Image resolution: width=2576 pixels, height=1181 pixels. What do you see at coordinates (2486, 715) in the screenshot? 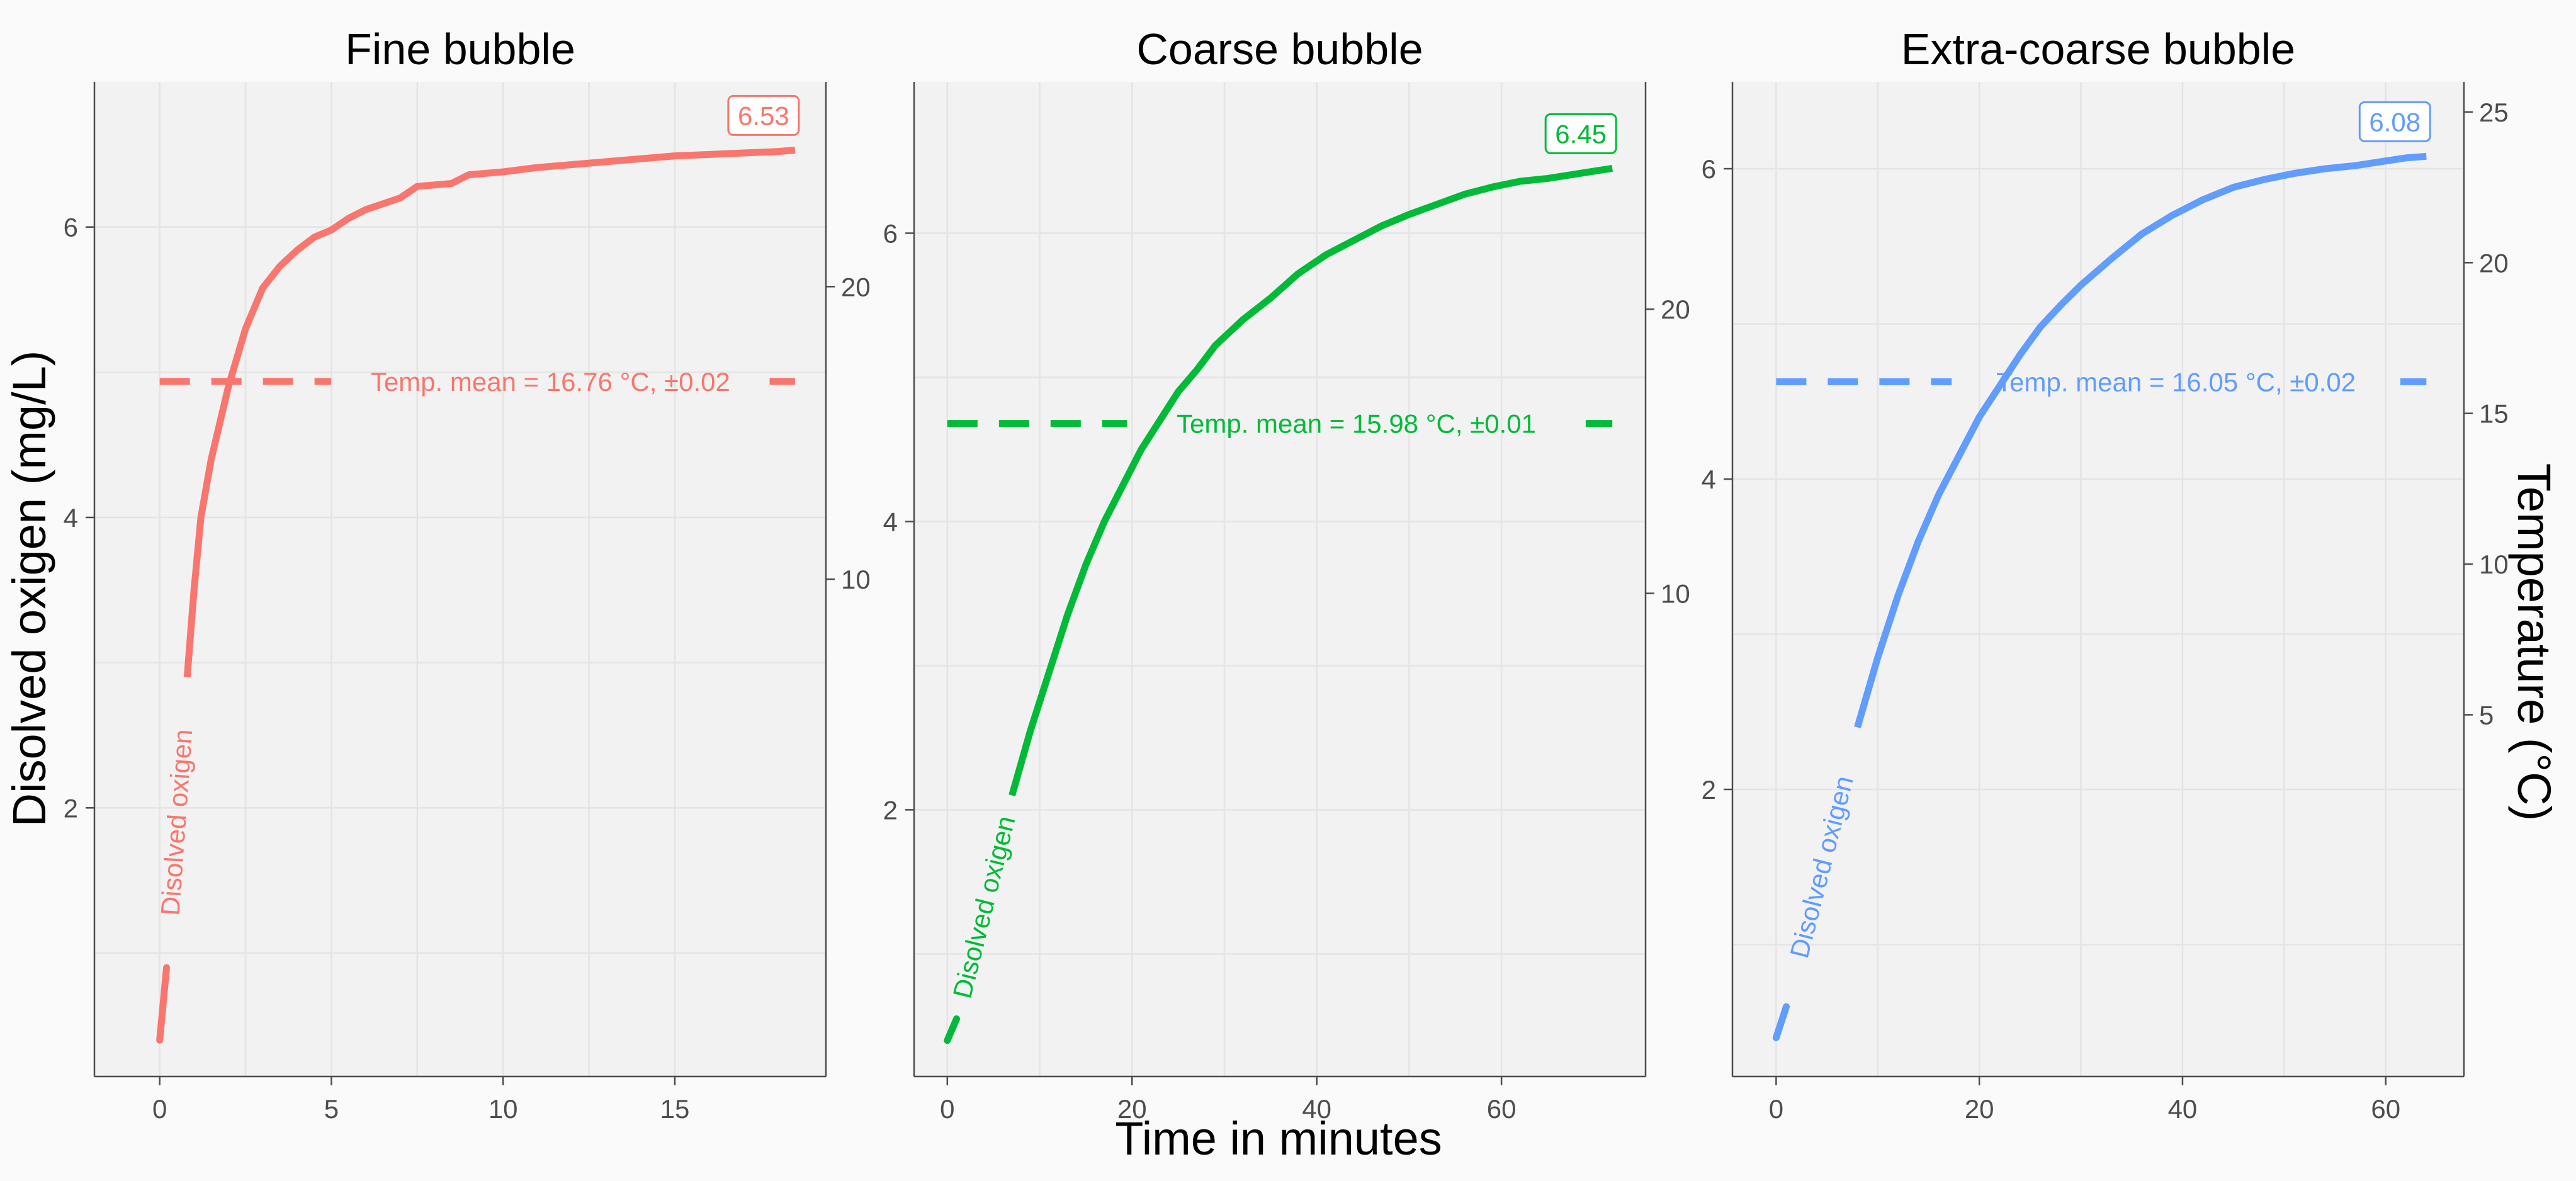
I see `y2-tick-label: 5` at bounding box center [2486, 715].